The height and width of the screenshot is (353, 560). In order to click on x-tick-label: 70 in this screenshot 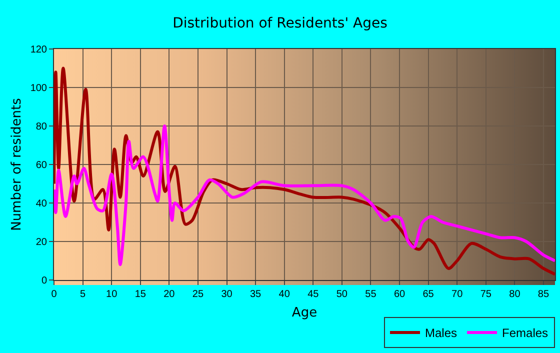, I will do `click(458, 294)`.